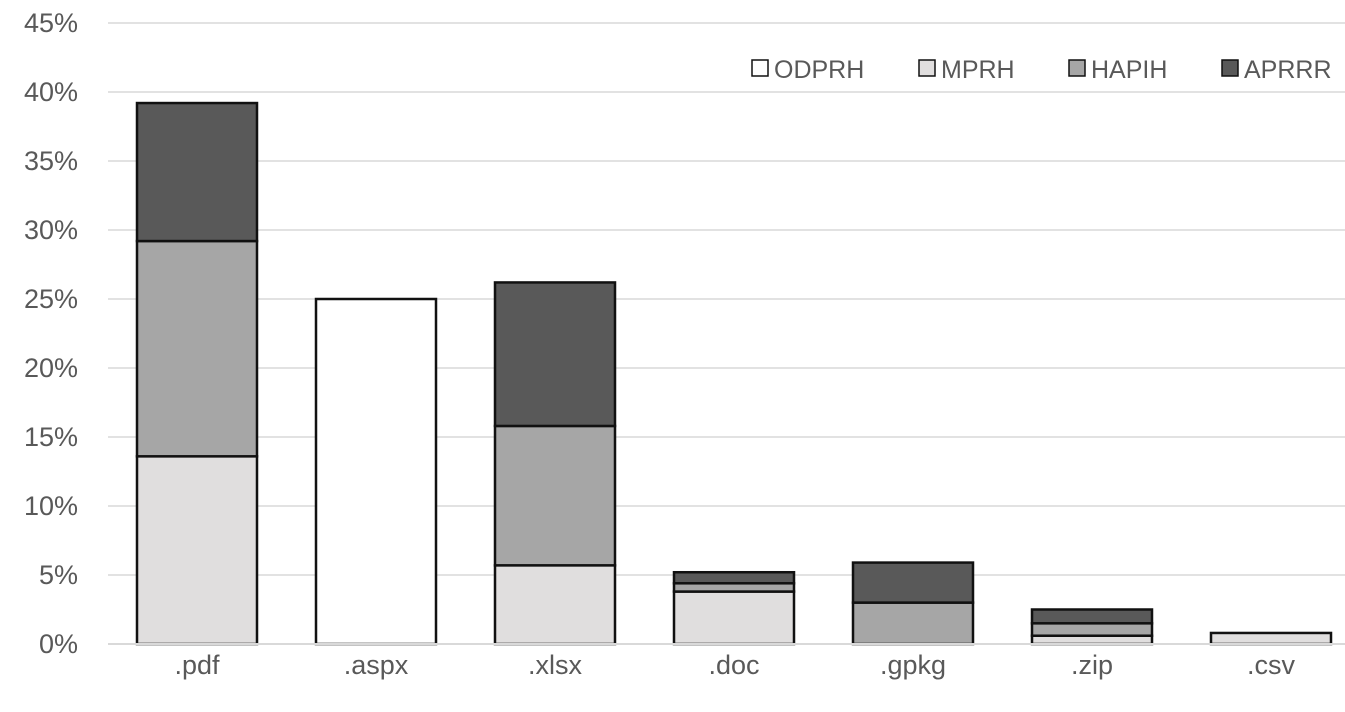  What do you see at coordinates (51, 92) in the screenshot?
I see `y-tick-label: 40%` at bounding box center [51, 92].